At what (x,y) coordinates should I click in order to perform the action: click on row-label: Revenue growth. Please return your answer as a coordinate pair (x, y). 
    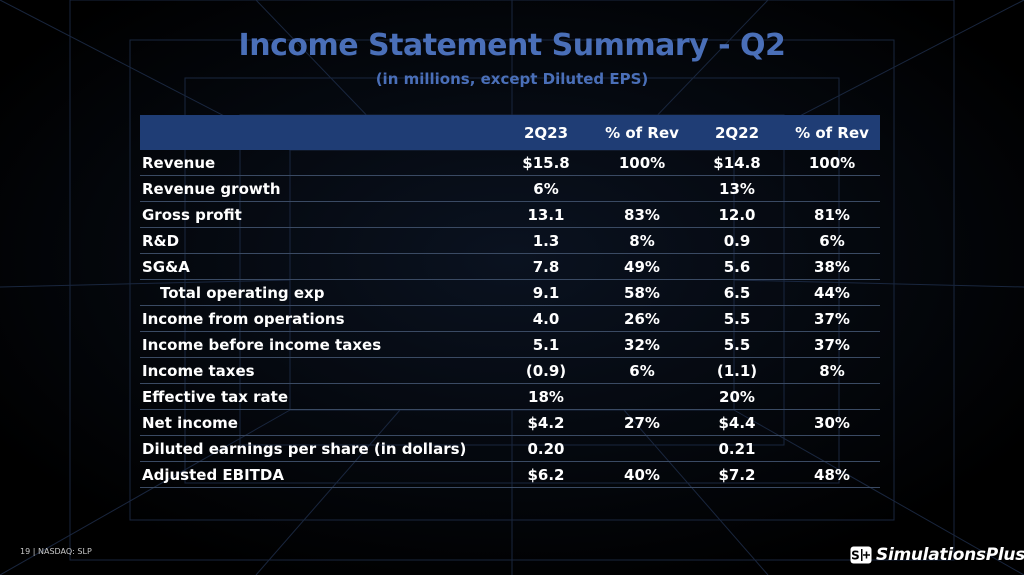
    Looking at the image, I should click on (319, 188).